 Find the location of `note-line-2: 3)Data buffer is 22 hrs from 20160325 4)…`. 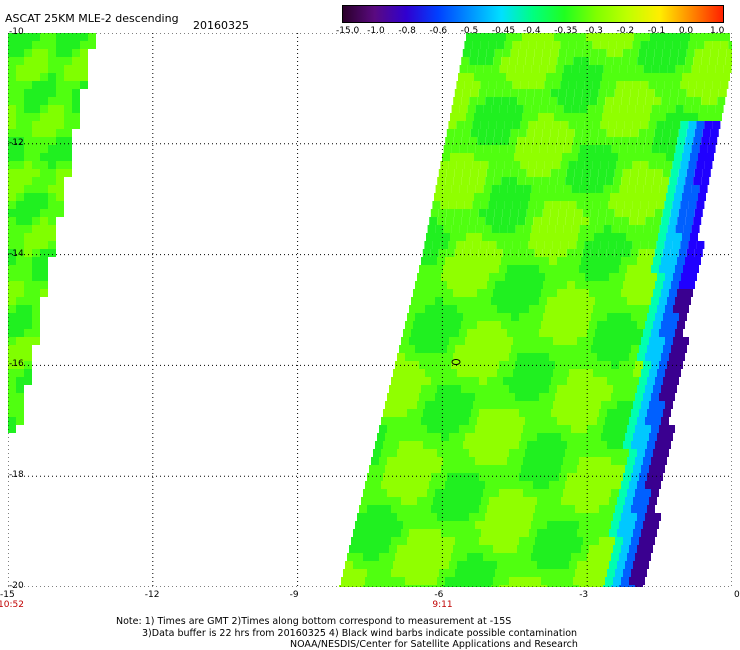

note-line-2: 3)Data buffer is 22 hrs from 20160325 4)… is located at coordinates (360, 633).